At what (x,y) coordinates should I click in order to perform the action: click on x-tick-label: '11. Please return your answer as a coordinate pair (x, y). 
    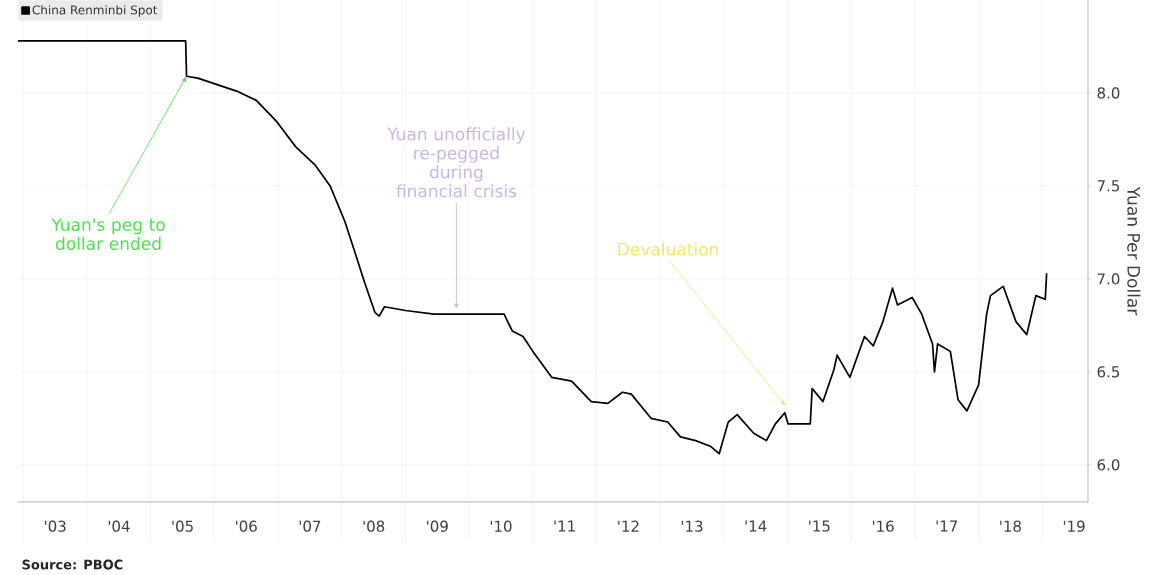
    Looking at the image, I should click on (564, 526).